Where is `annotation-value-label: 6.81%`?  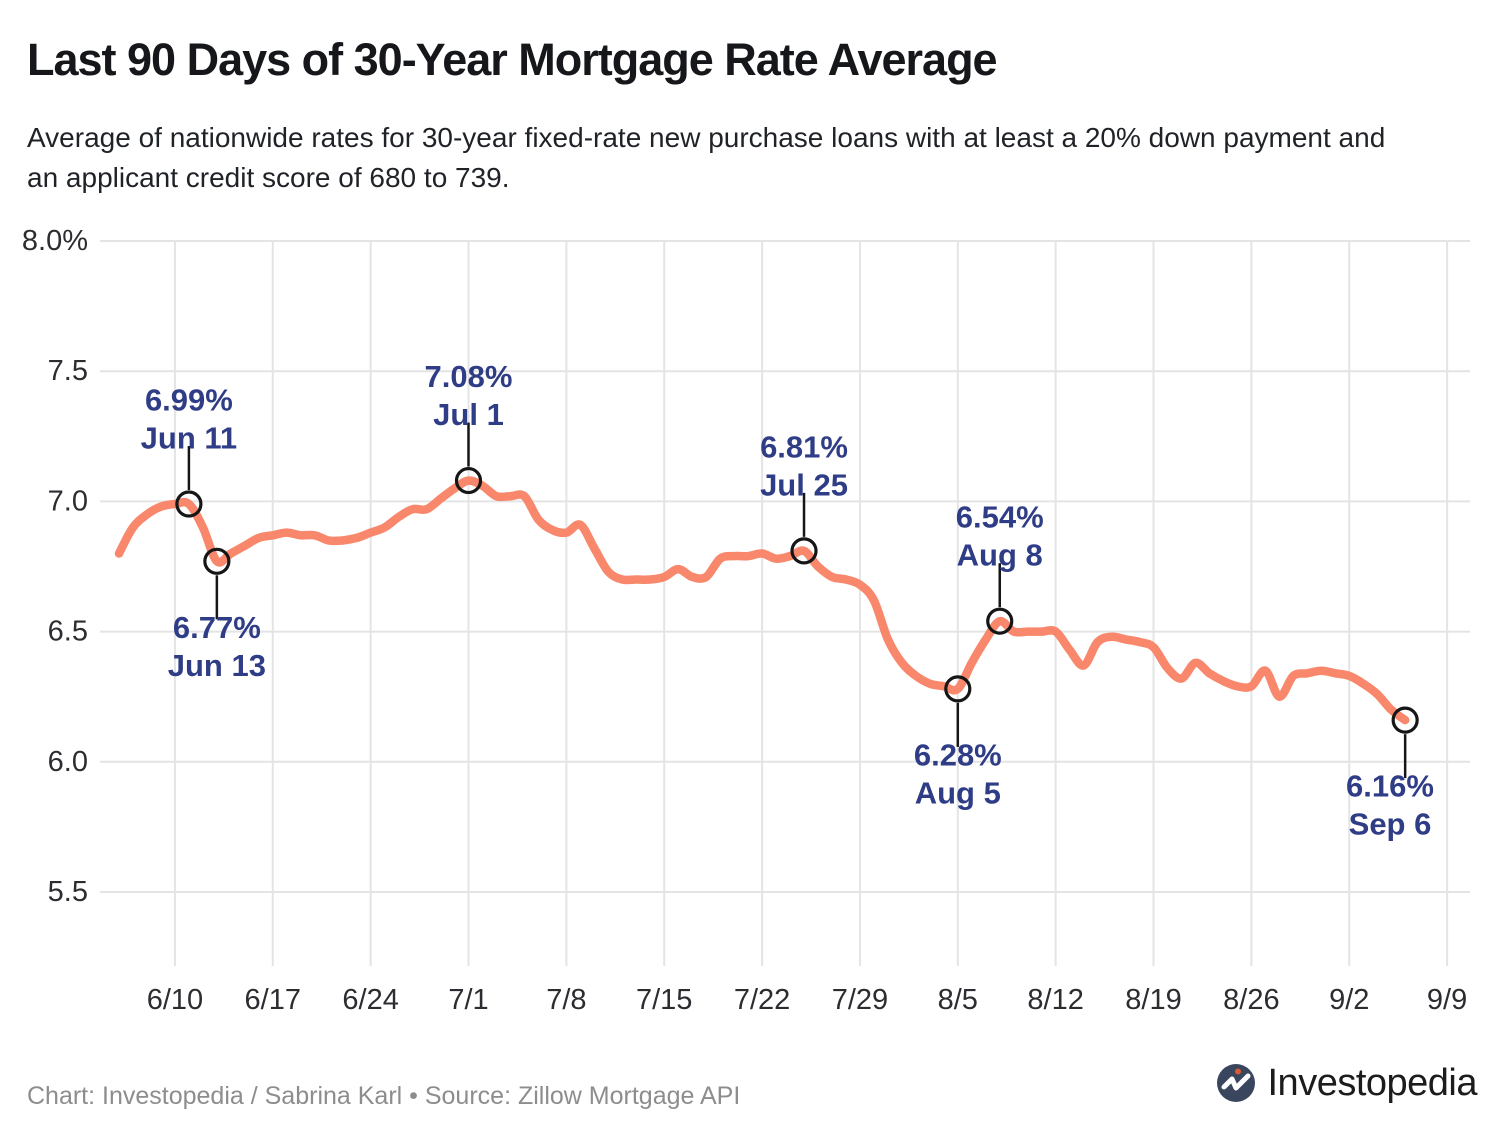 annotation-value-label: 6.81% is located at coordinates (804, 446).